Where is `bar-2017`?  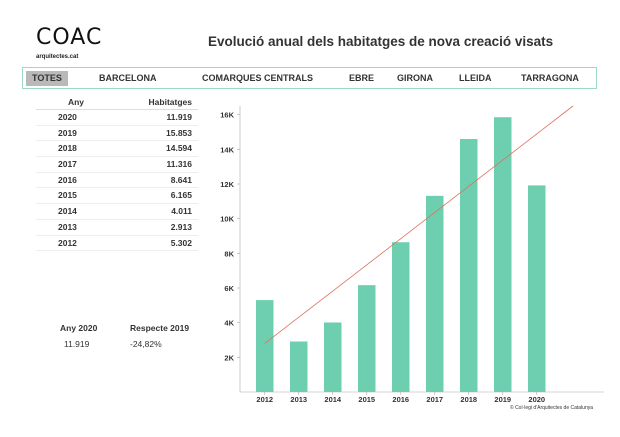 bar-2017 is located at coordinates (435, 293).